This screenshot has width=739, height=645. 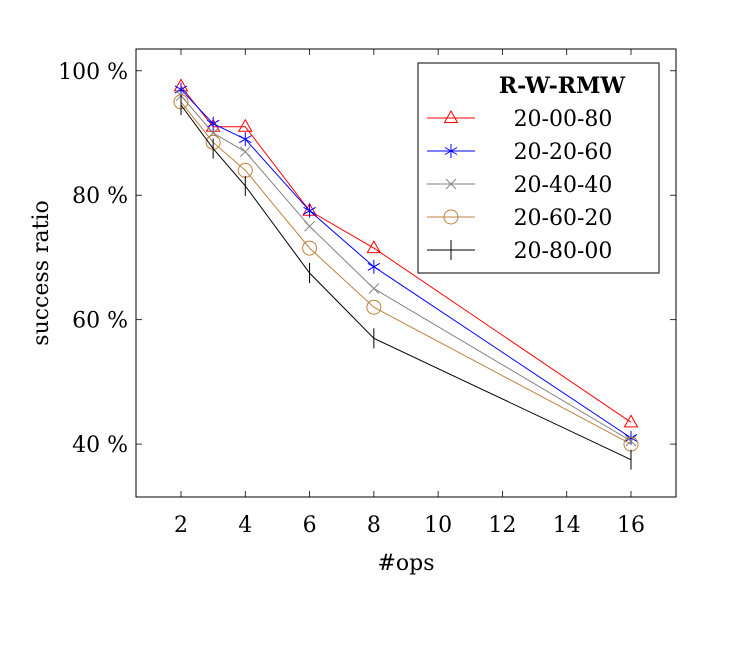 I want to click on legend-entry: 20-40-40, so click(x=519, y=185).